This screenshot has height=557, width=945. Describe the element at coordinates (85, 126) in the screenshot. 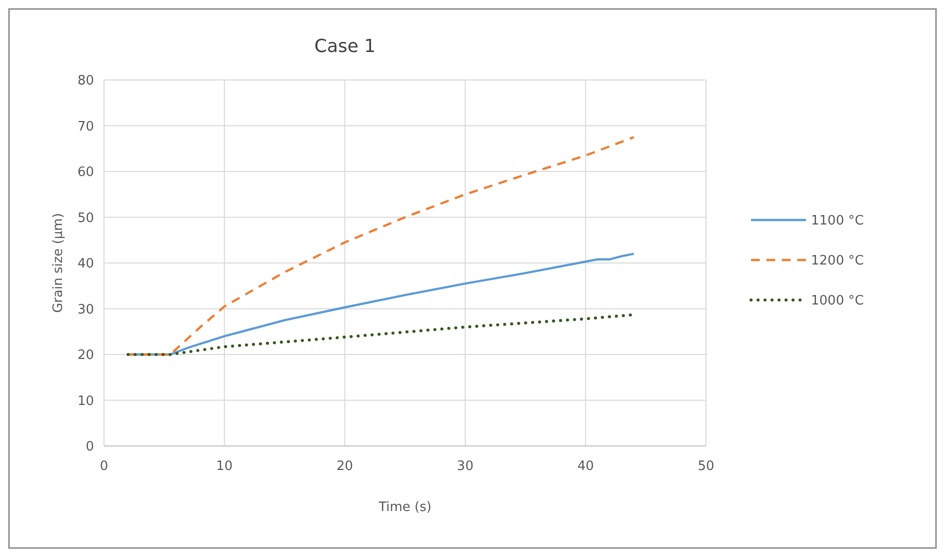

I see `y-tick-label: 70` at that location.